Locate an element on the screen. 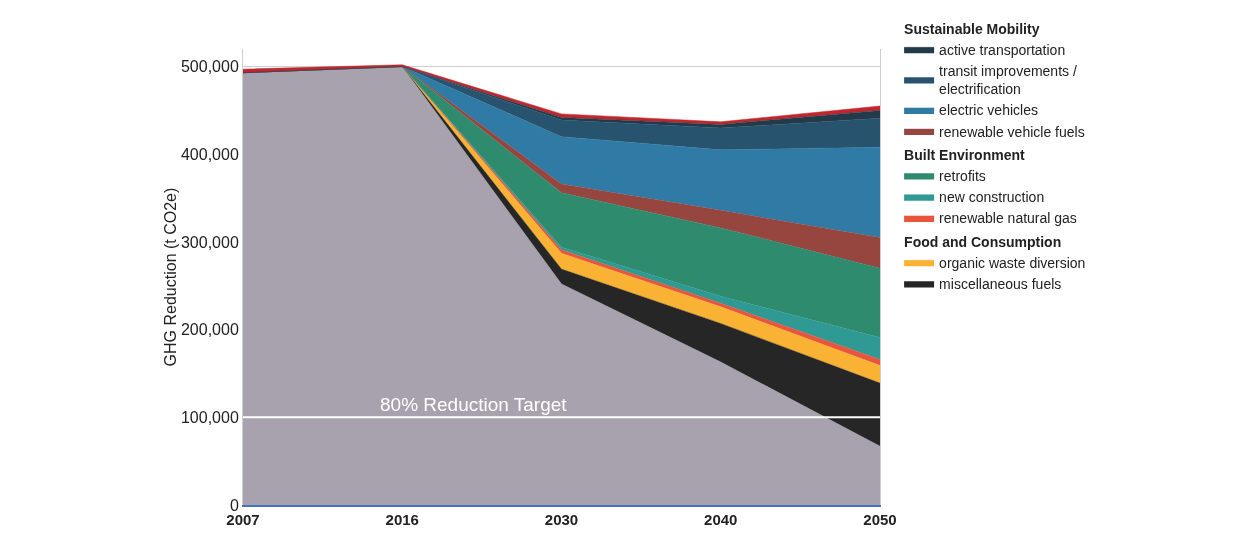 The height and width of the screenshot is (542, 1239). y-axis-title: GHG Reduction (t CO2e) is located at coordinates (170, 277).